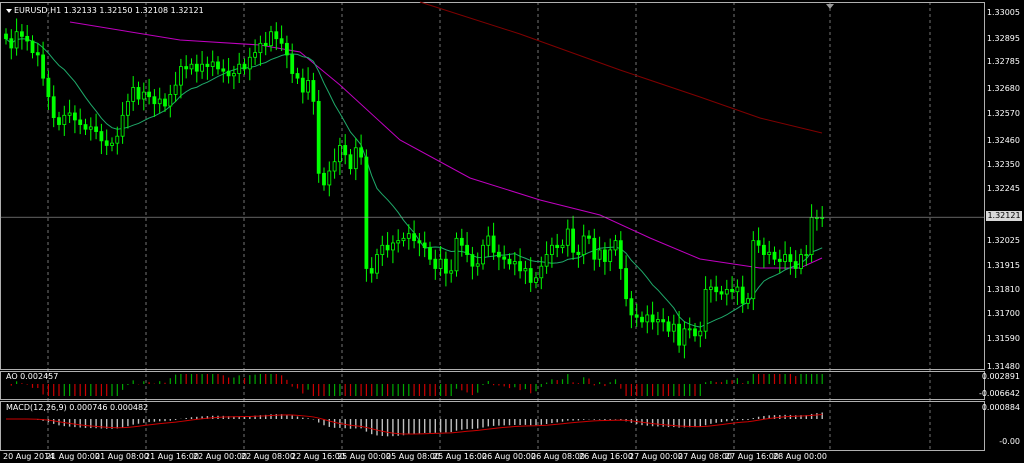  I want to click on moving-average-slow, so click(621, 67).